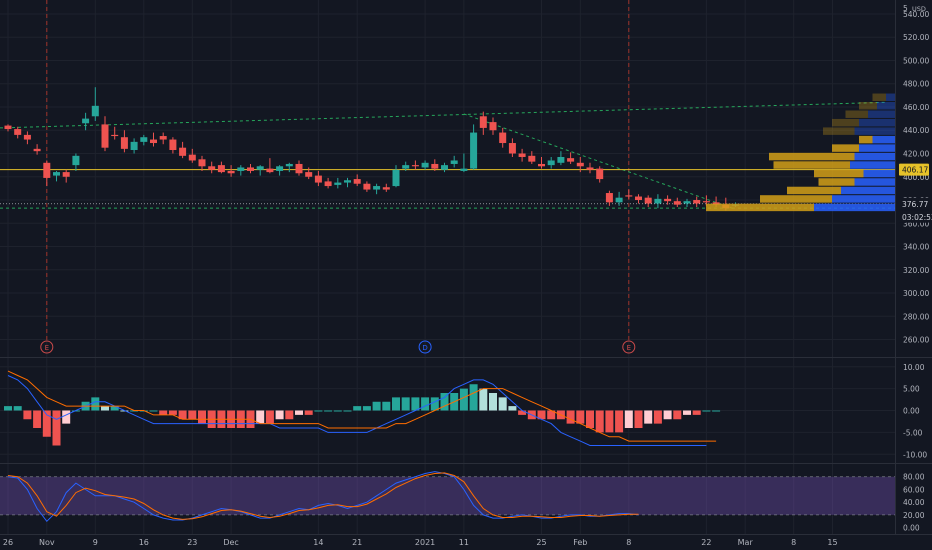 This screenshot has width=932, height=550. What do you see at coordinates (916, 247) in the screenshot?
I see `price-tick-label: 340.00` at bounding box center [916, 247].